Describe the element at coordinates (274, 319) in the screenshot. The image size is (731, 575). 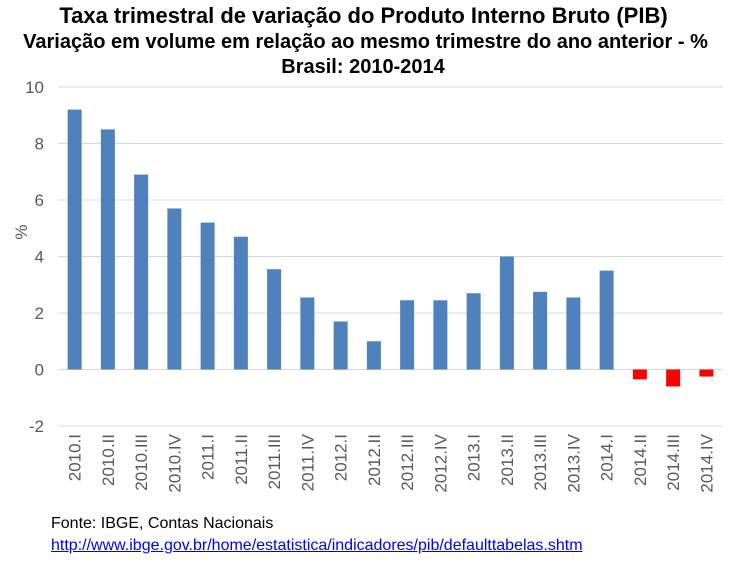
I see `bar-2011.III` at that location.